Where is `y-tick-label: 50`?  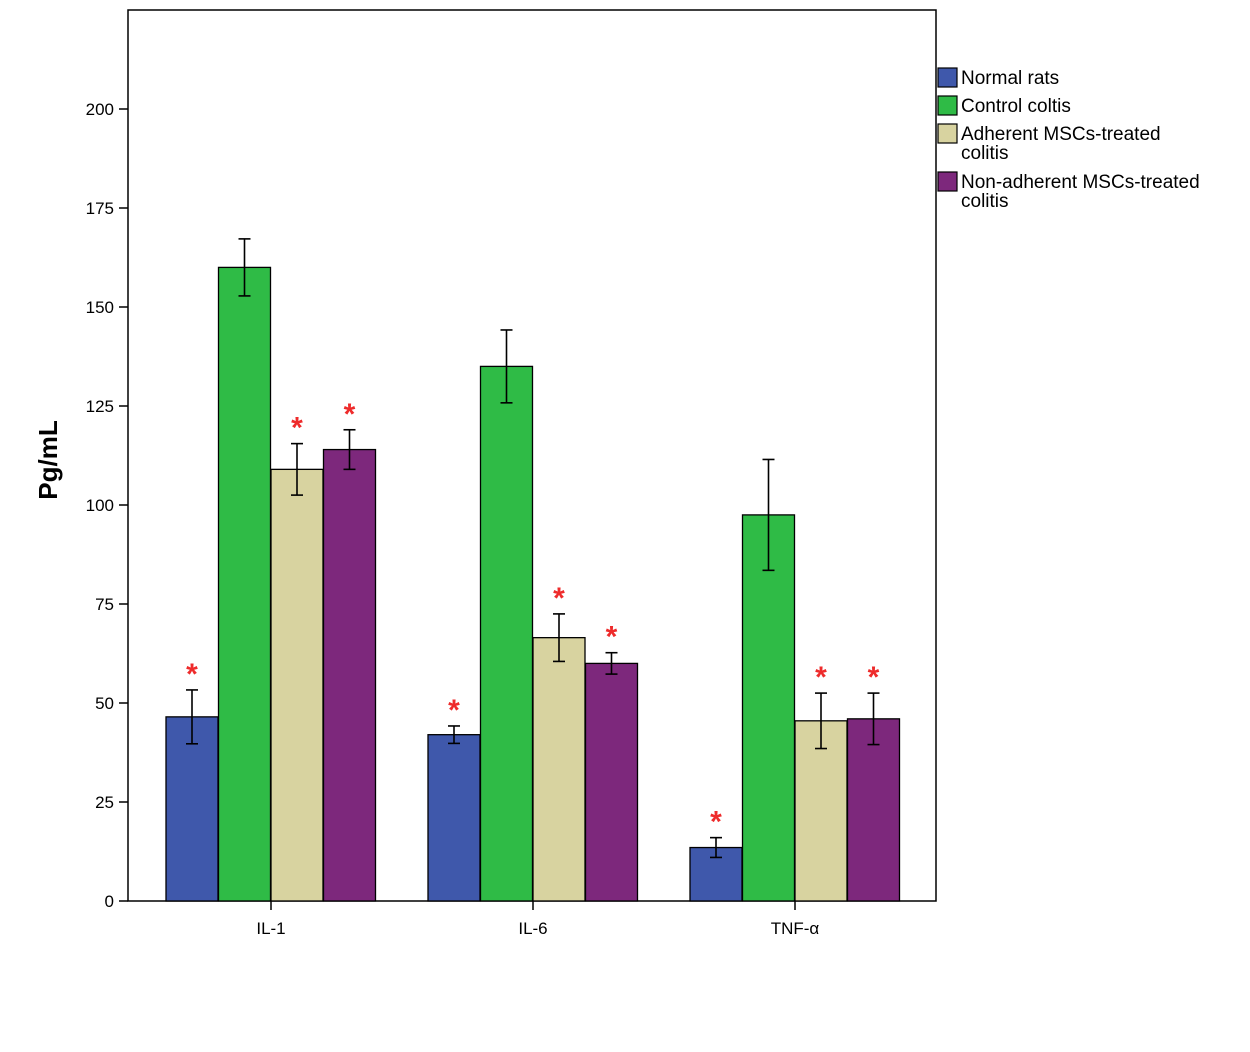
y-tick-label: 50 is located at coordinates (104, 703).